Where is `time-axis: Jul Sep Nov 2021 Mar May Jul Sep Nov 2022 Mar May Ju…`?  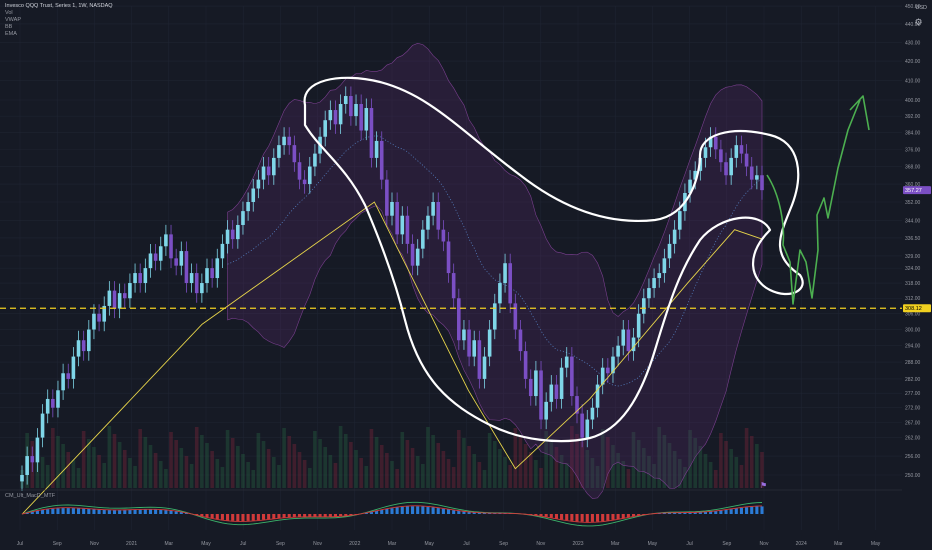
time-axis: Jul Sep Nov 2021 Mar May Jul Sep Nov 2022 Mar May Ju… is located at coordinates (449, 544).